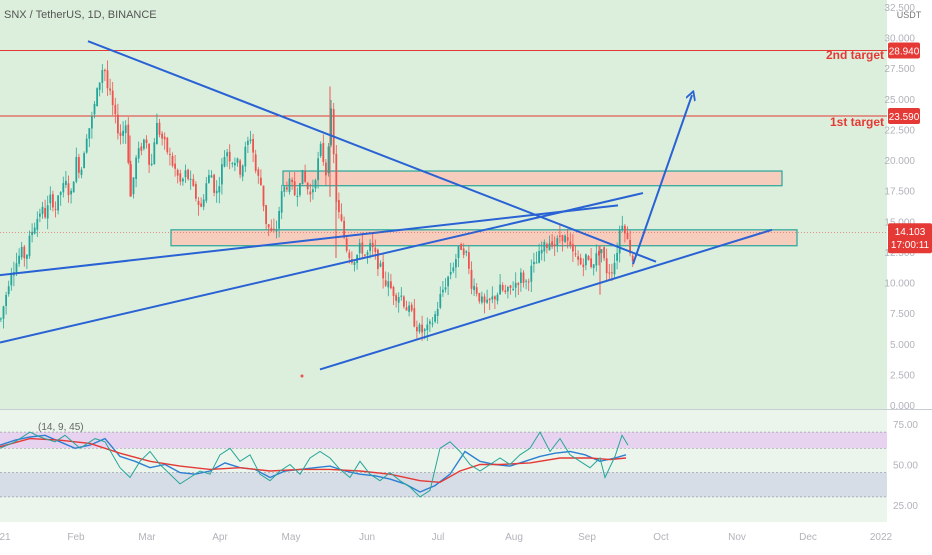  What do you see at coordinates (808, 537) in the screenshot?
I see `time-tick-label: Dec` at bounding box center [808, 537].